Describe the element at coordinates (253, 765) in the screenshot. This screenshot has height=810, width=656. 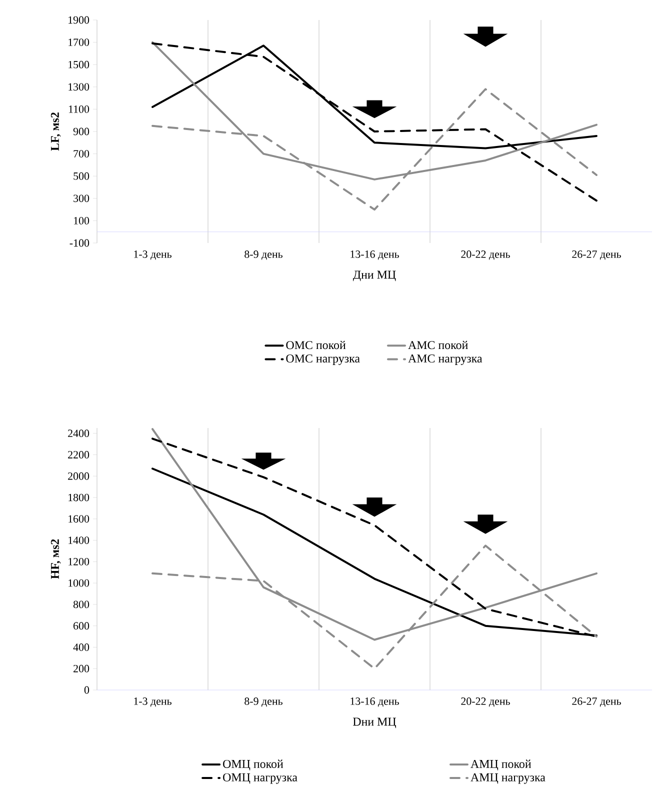
I see `legend-label: ОМЦ покой` at that location.